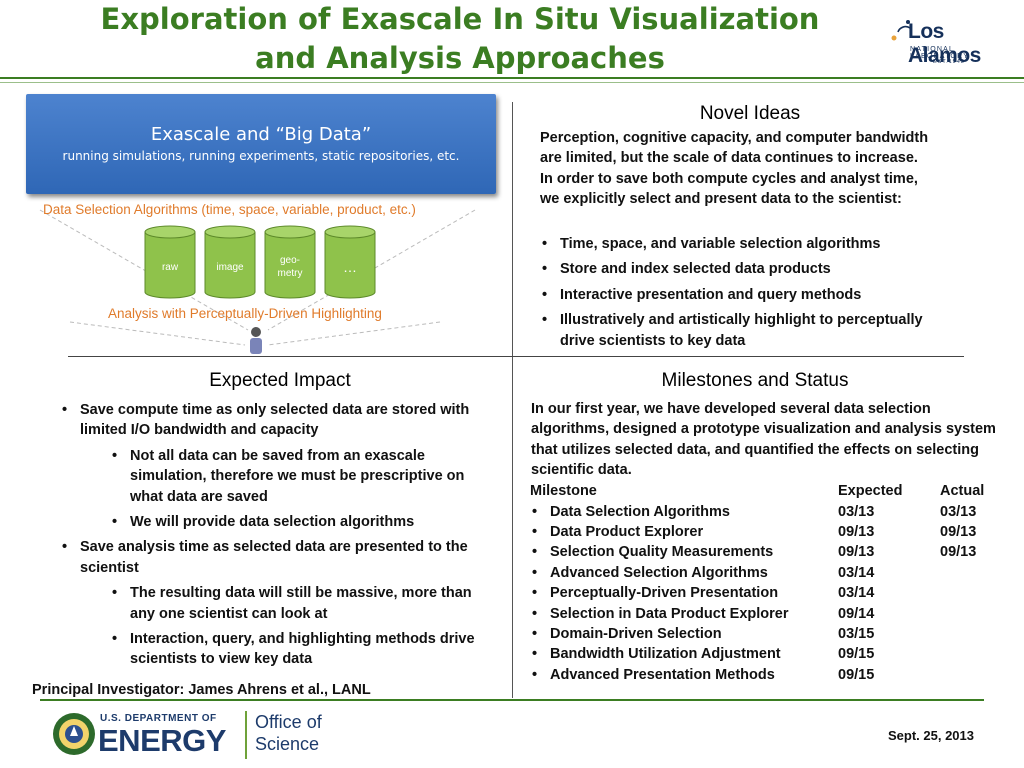  I want to click on milestone-name: • Data Selection Algorithms, so click(631, 511).